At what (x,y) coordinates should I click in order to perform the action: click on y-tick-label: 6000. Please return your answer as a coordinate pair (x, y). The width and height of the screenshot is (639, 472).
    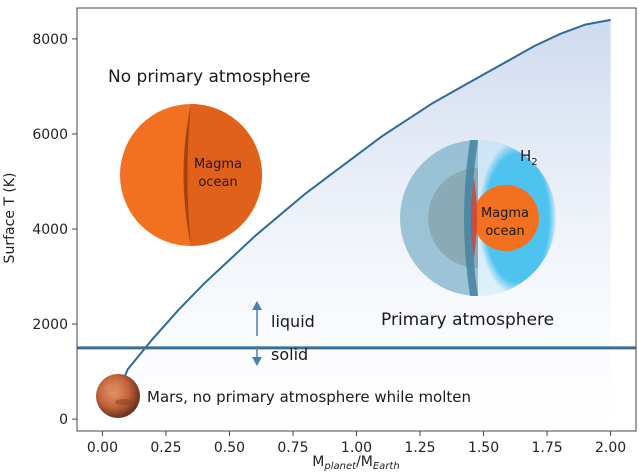
    Looking at the image, I should click on (50, 135).